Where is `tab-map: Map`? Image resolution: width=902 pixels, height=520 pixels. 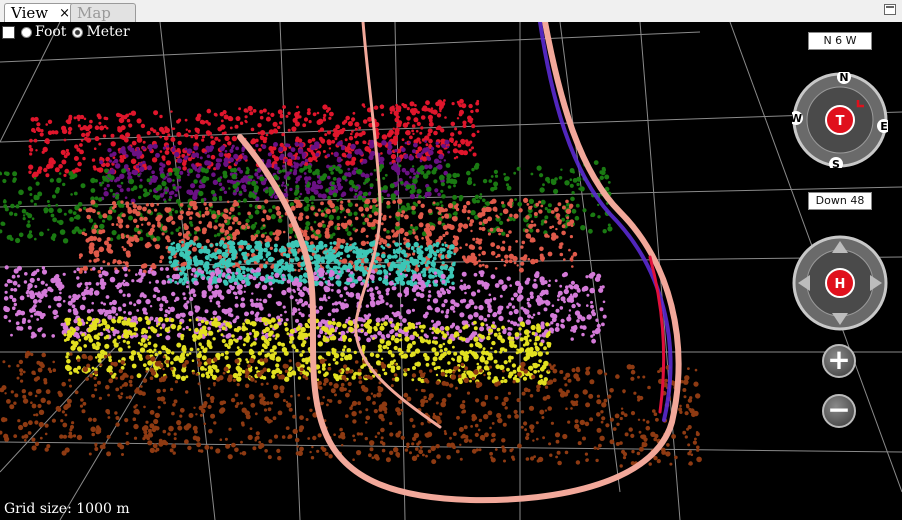
tab-map: Map is located at coordinates (103, 13).